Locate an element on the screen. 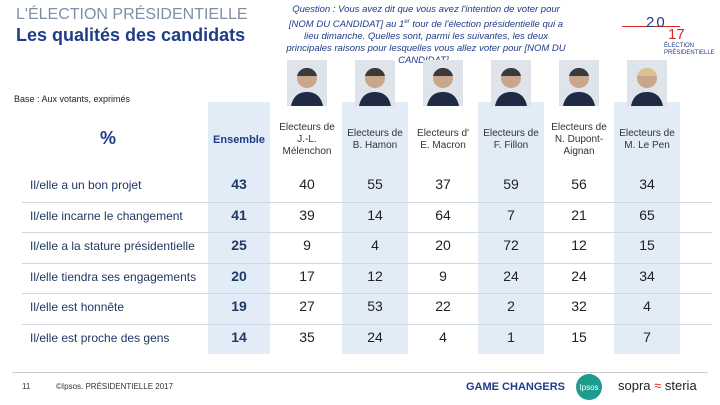 Image resolution: width=720 pixels, height=405 pixels. cell-value: 17 is located at coordinates (307, 275).